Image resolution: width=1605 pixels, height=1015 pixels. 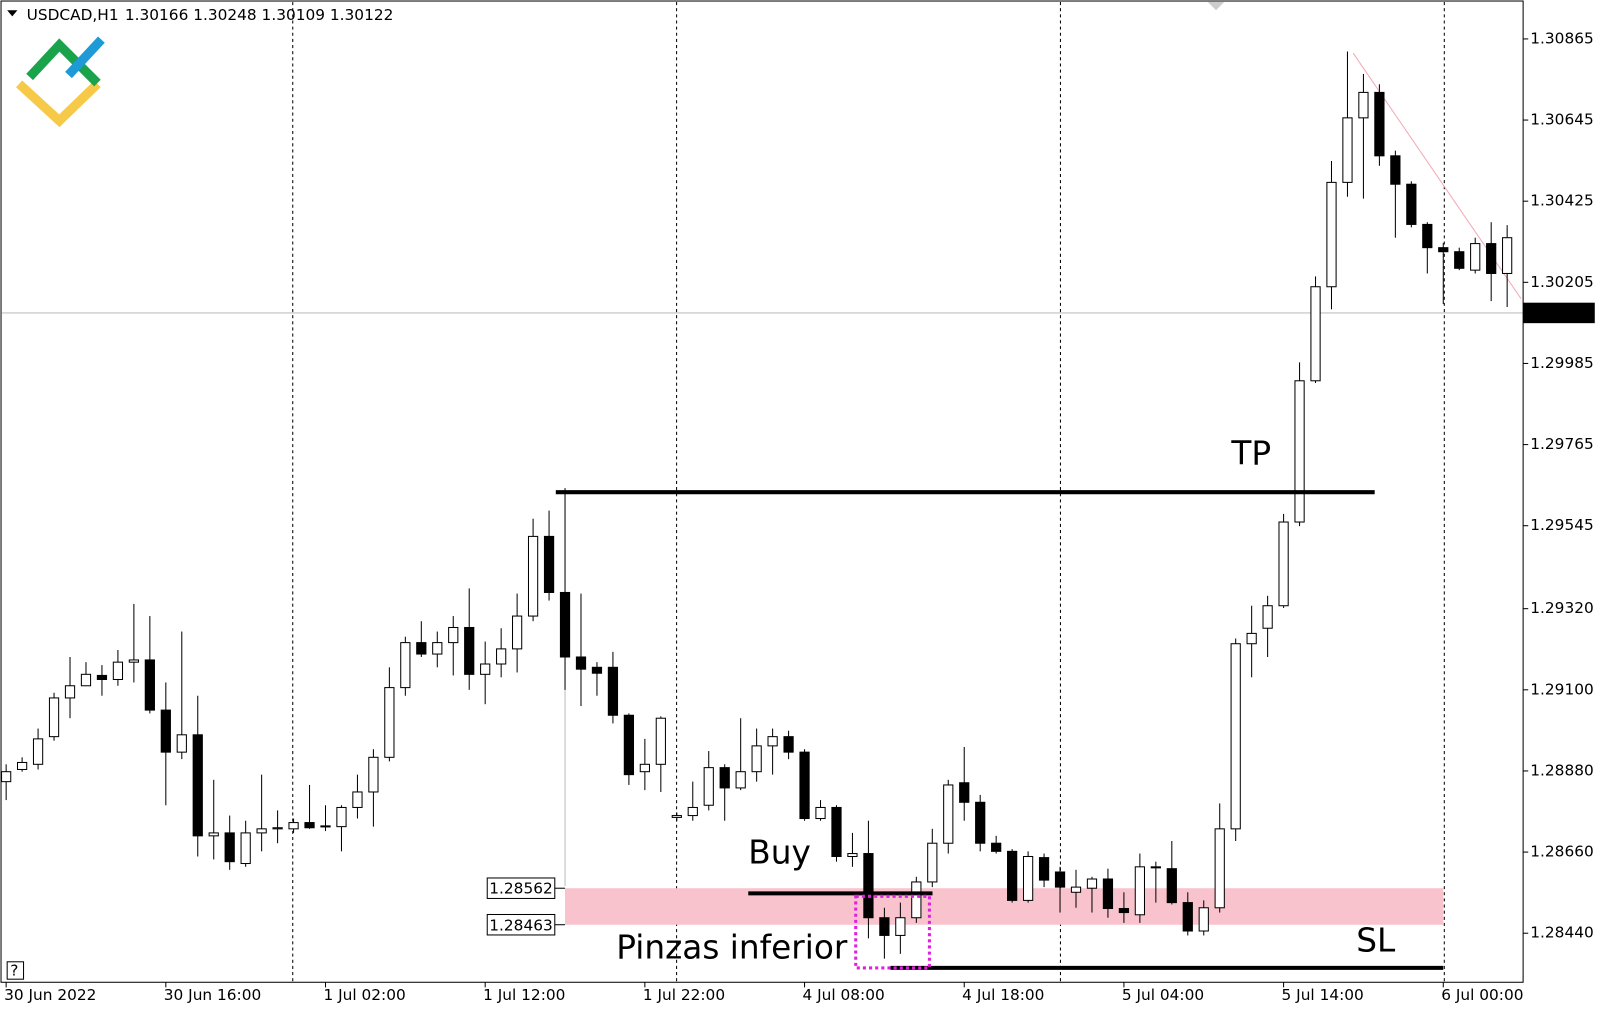 I want to click on symbol: USDCAD,H1, so click(x=73, y=15).